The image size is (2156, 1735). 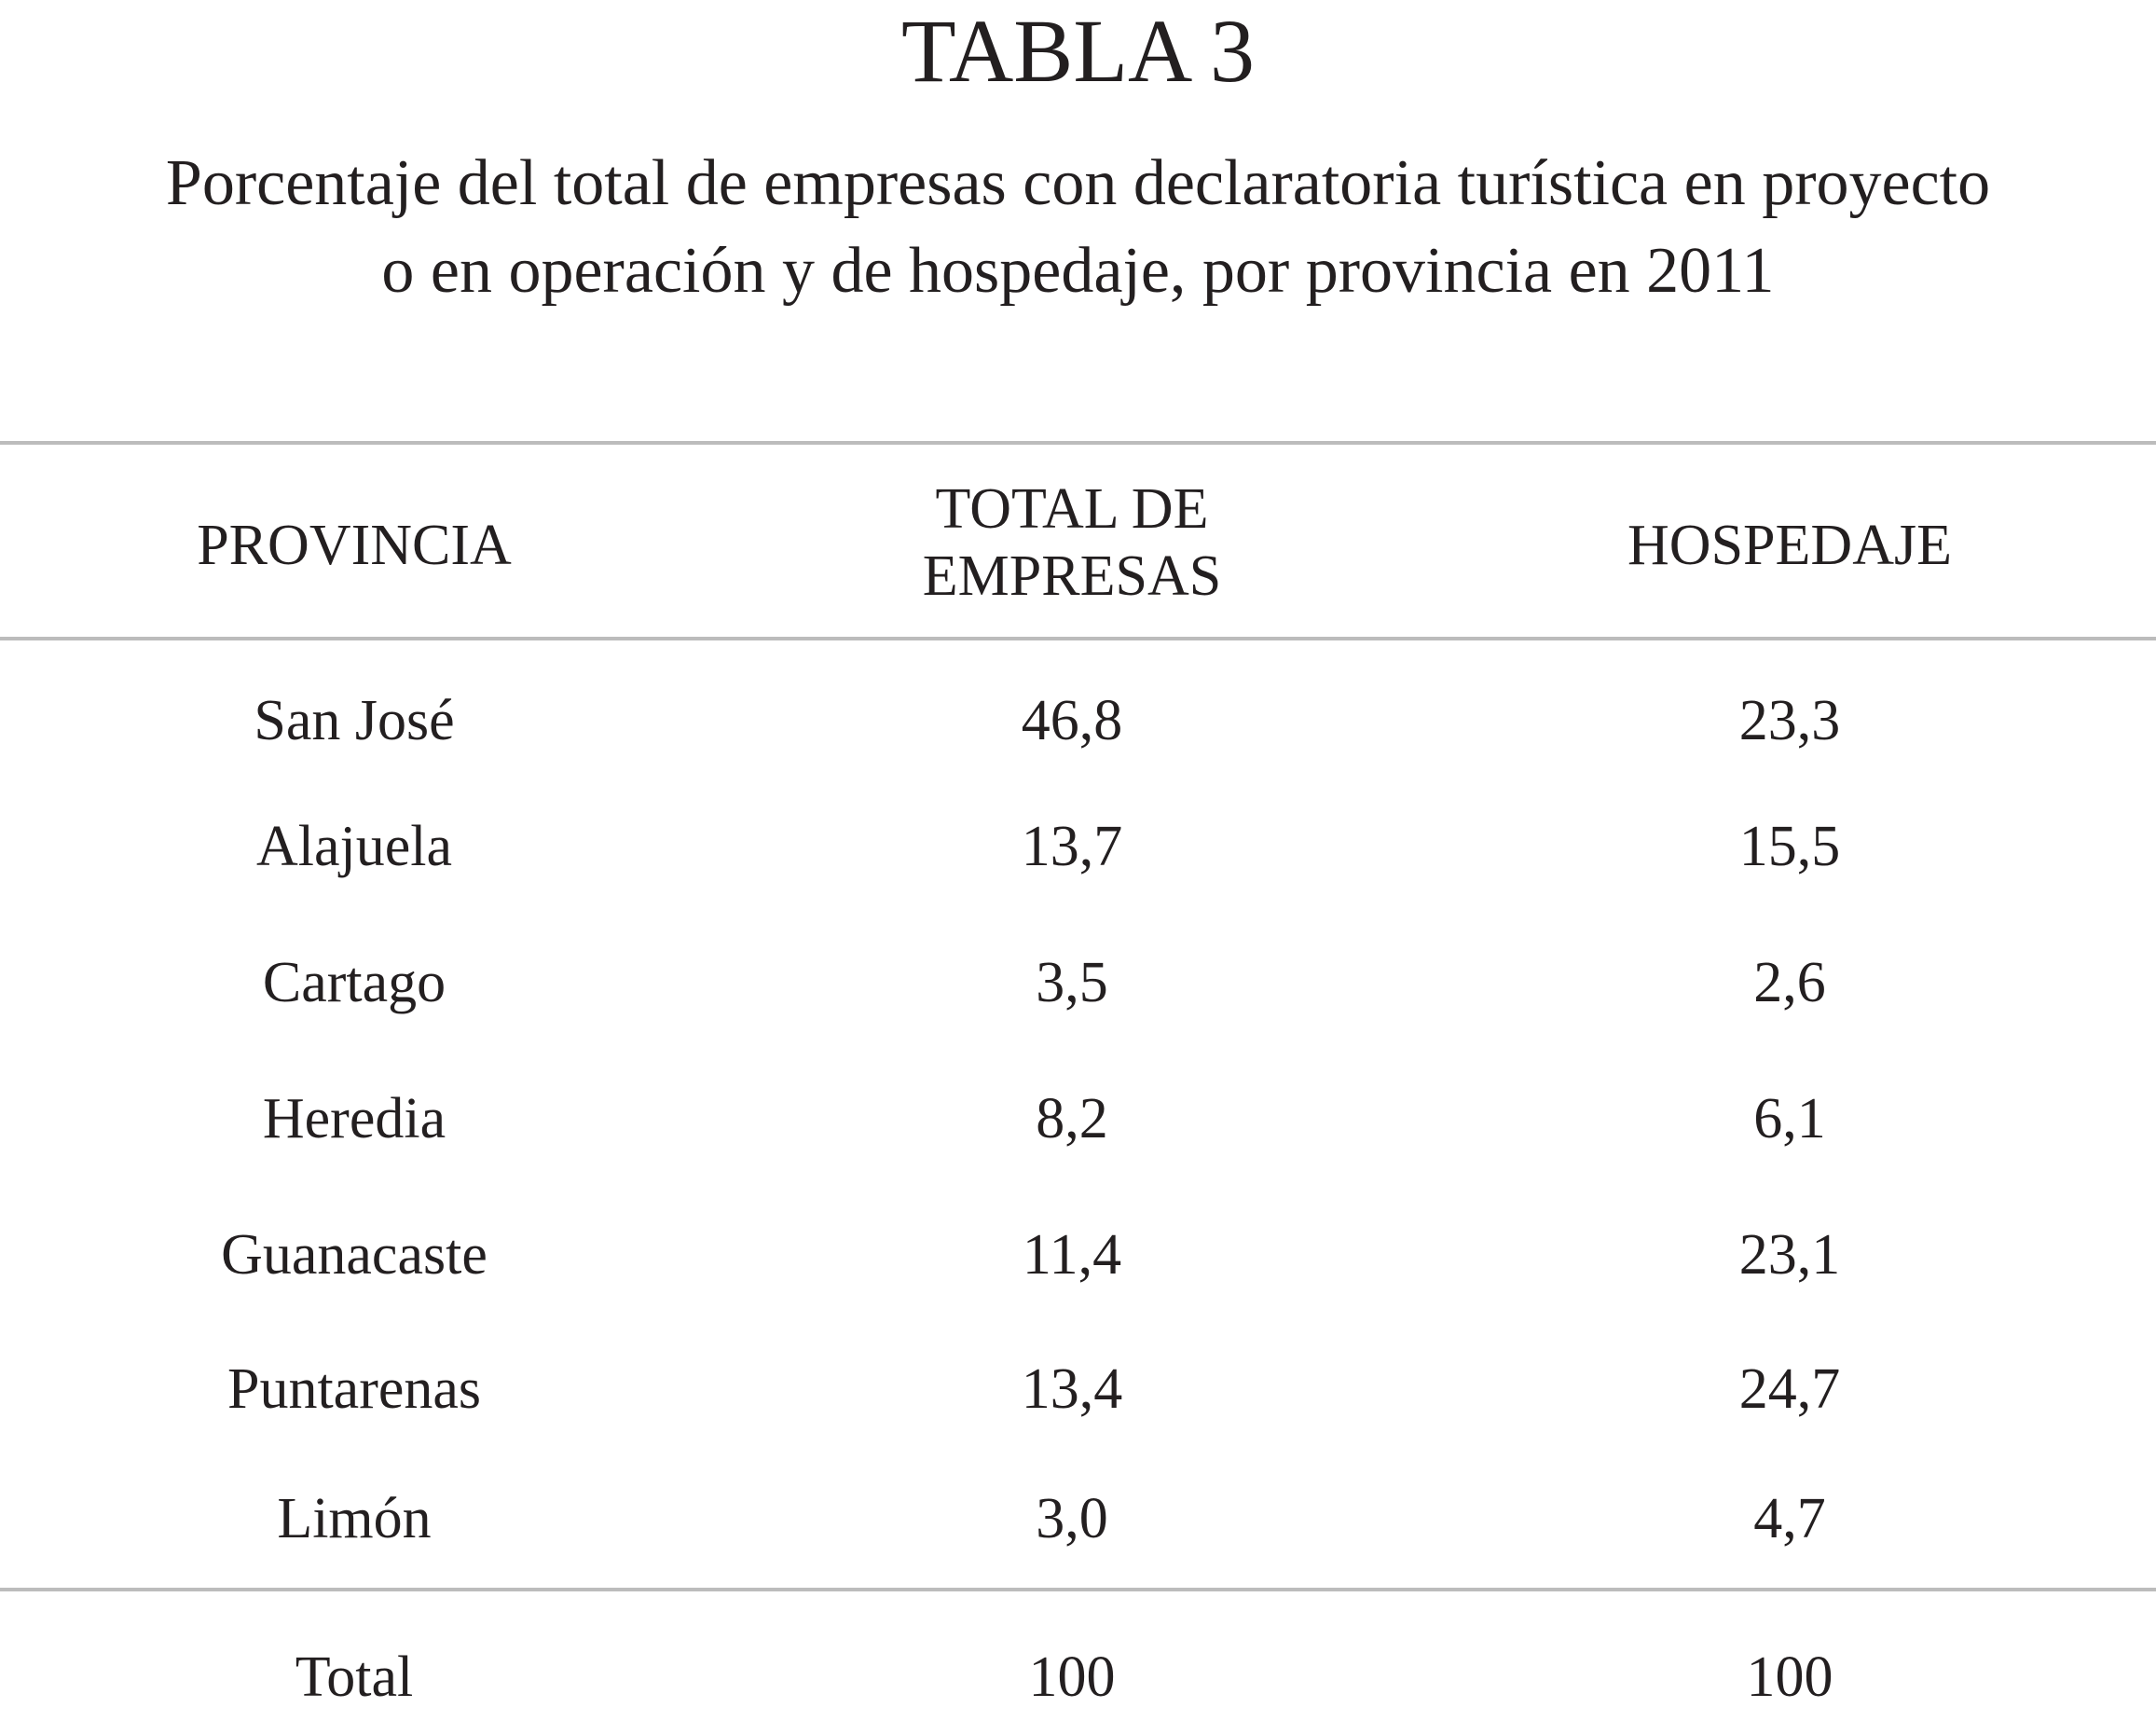 What do you see at coordinates (1072, 1255) in the screenshot?
I see `cell-total: 11,4` at bounding box center [1072, 1255].